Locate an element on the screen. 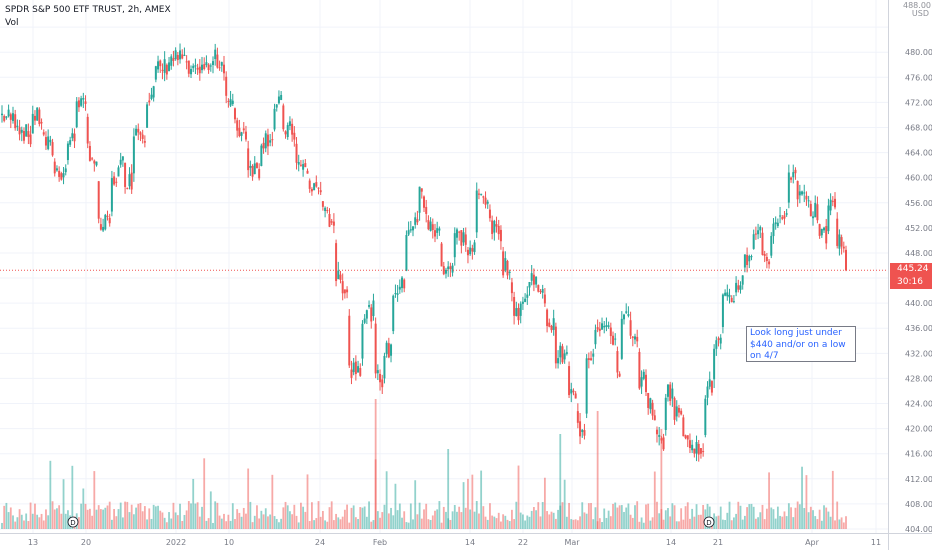 The image size is (932, 555). volume-legend-label: Vol is located at coordinates (12, 23).